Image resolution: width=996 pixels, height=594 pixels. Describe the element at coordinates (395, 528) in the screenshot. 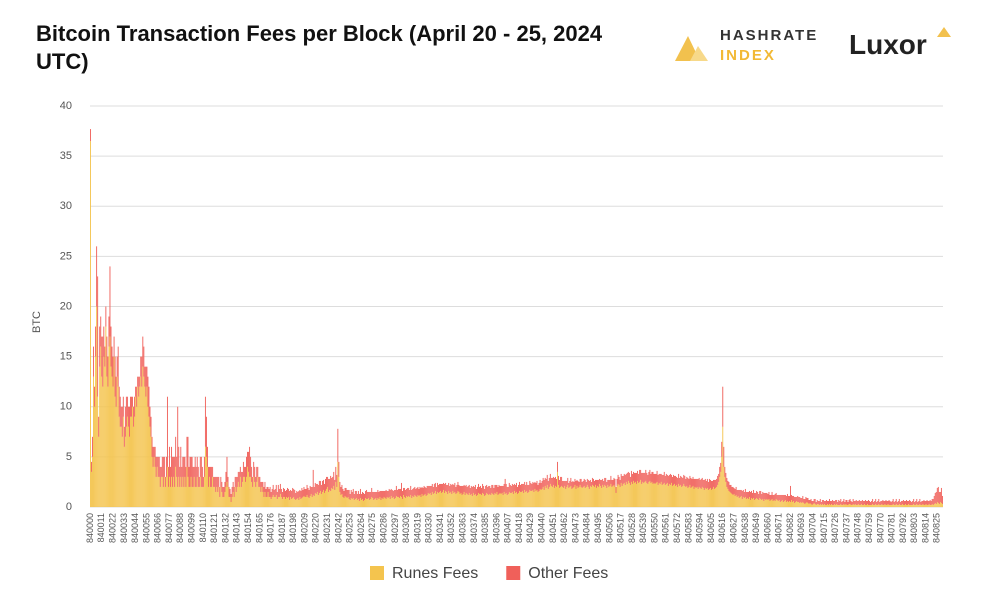

I see `x-tick-label: 840297` at that location.